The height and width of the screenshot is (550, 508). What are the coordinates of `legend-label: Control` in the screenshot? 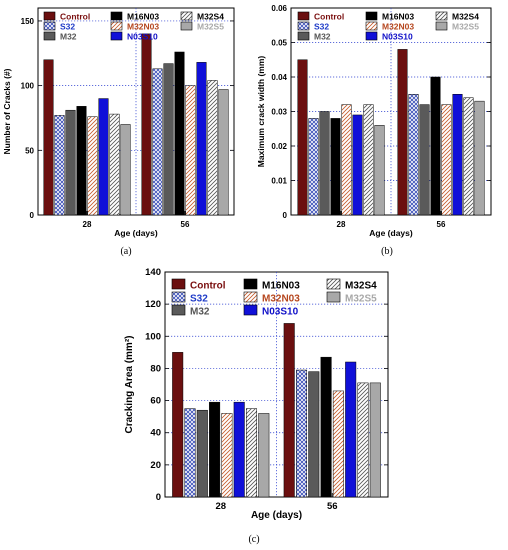 It's located at (75, 17).